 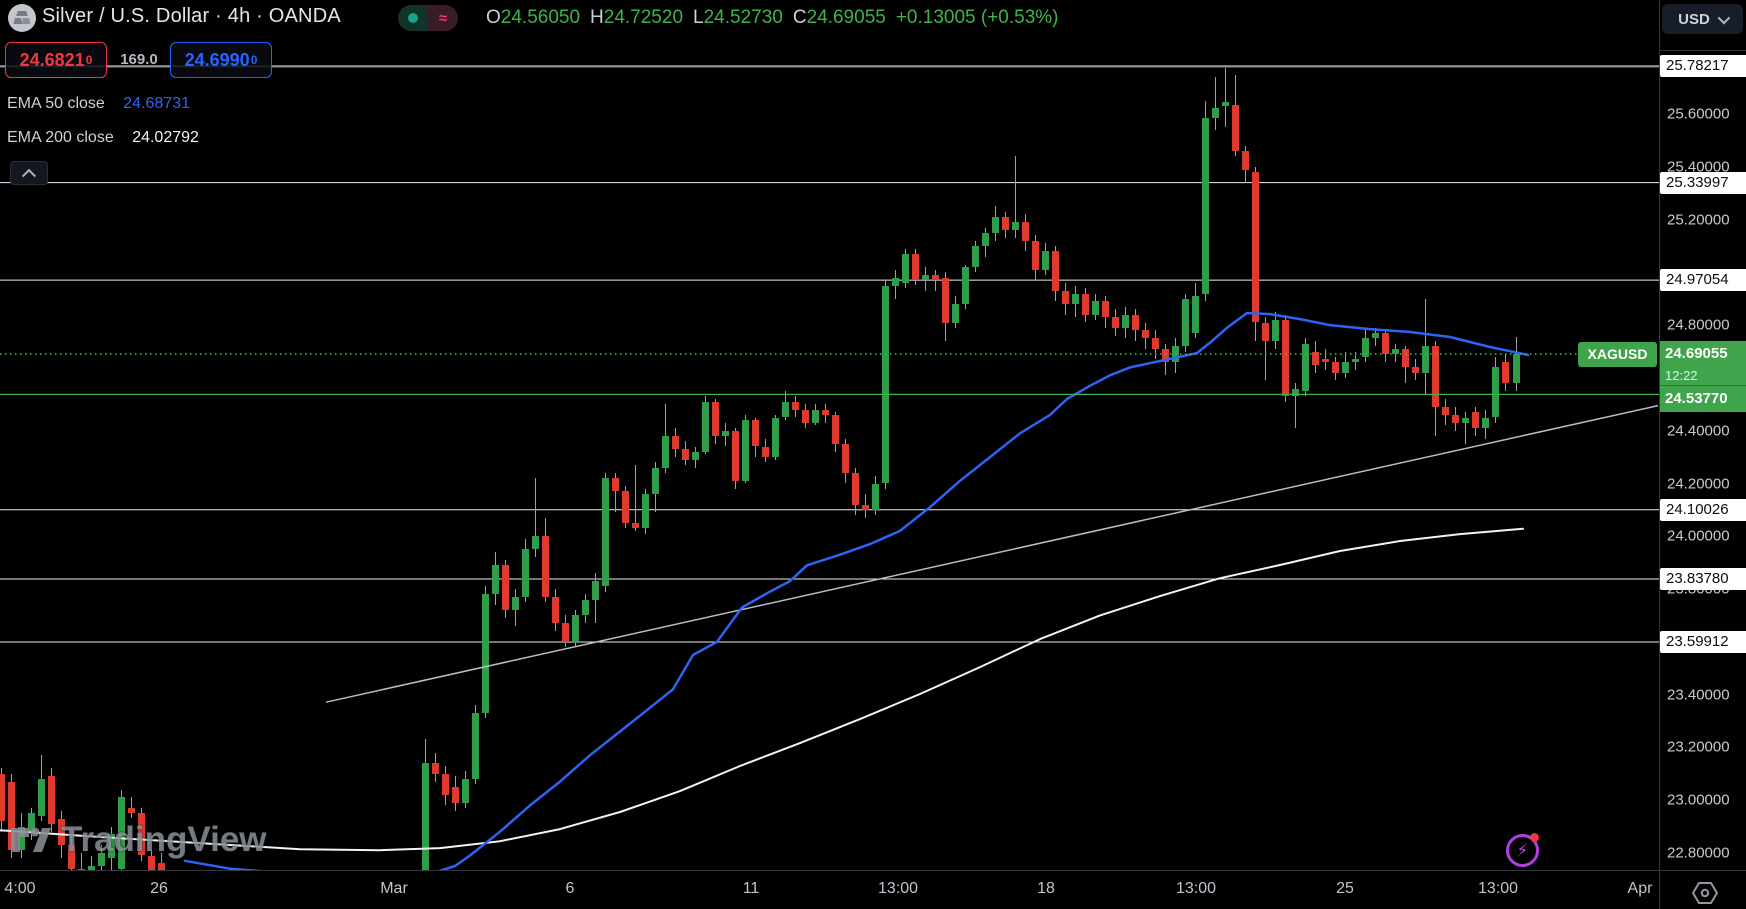 I want to click on axis-separator-vertical, so click(x=1659, y=454).